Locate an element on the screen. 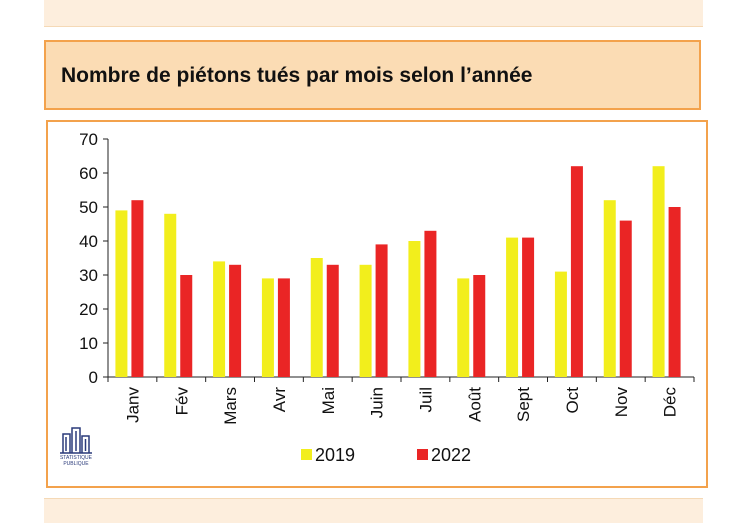  logo-line-1: STATISTIQUE is located at coordinates (76, 458).